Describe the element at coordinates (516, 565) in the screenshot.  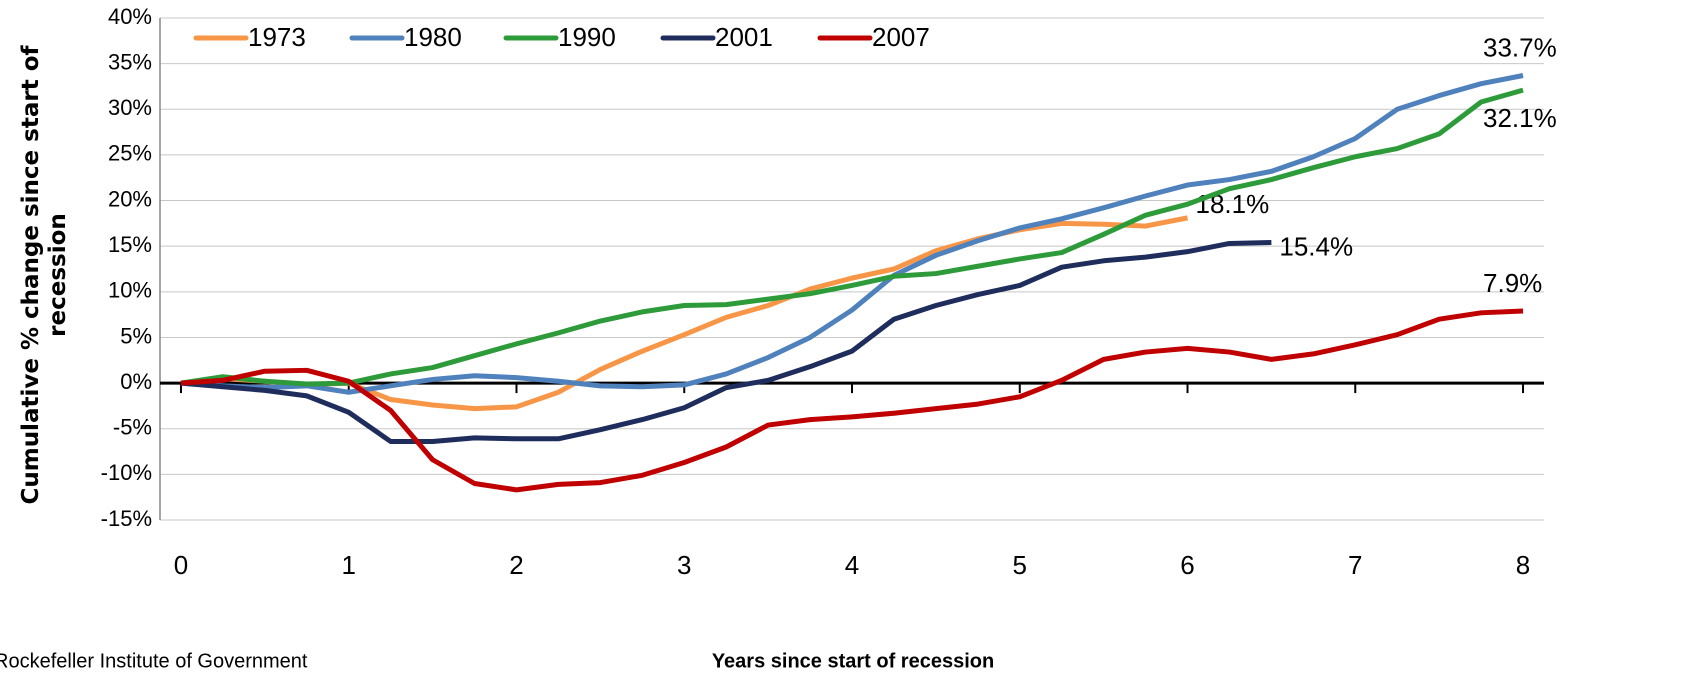
I see `x-tick-label: 2` at that location.